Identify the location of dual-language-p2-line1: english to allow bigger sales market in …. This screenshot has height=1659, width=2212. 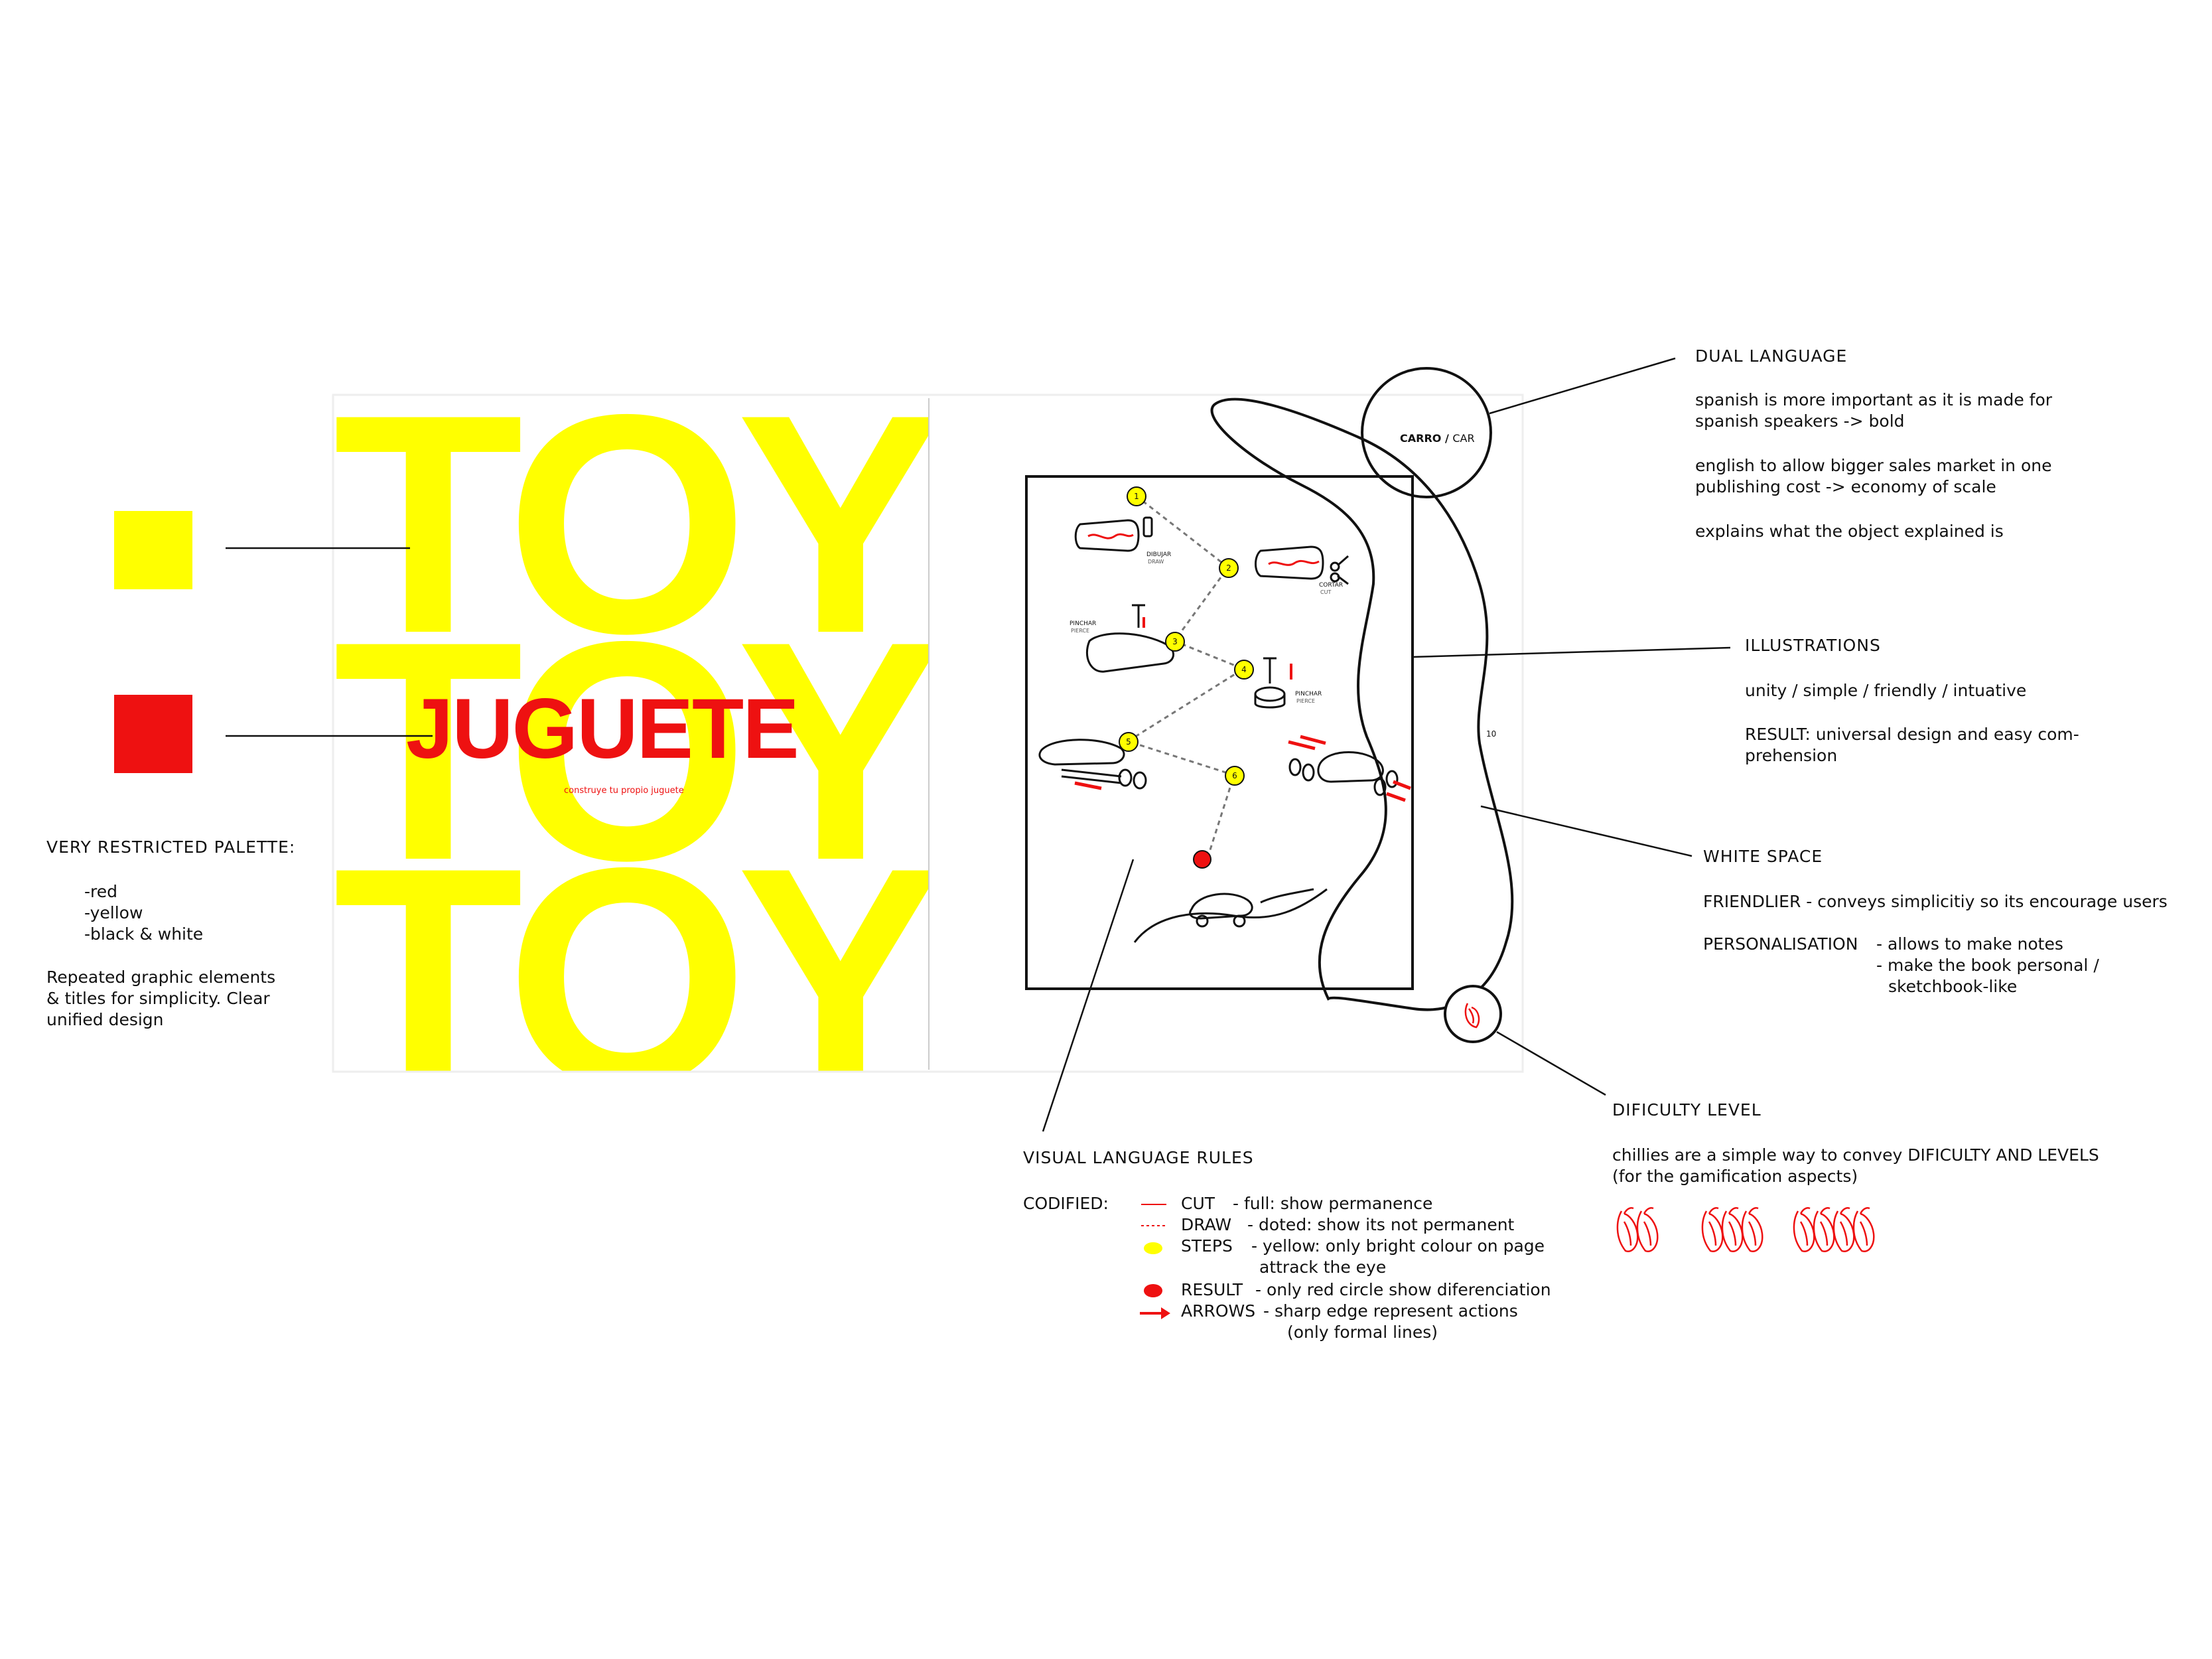
(1873, 465).